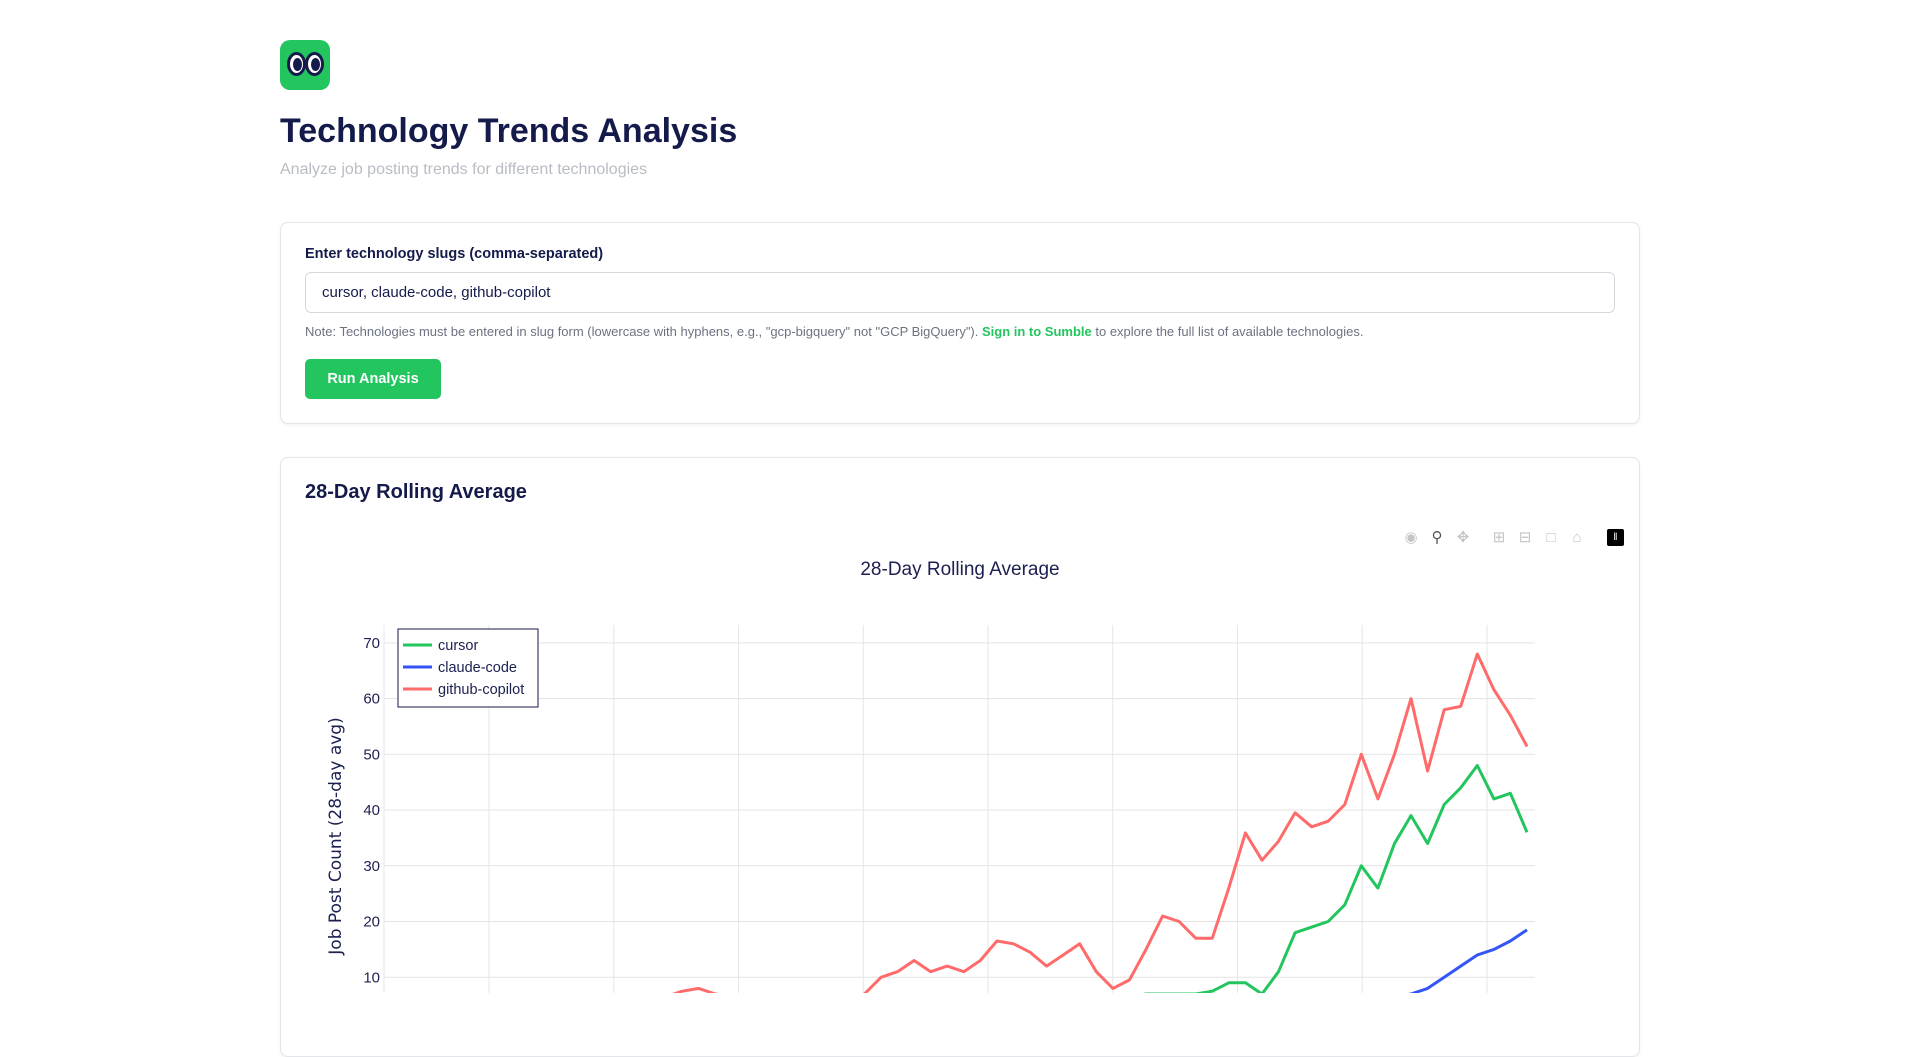 This screenshot has width=1920, height=1057. Describe the element at coordinates (371, 643) in the screenshot. I see `y-tick-label: 70` at that location.